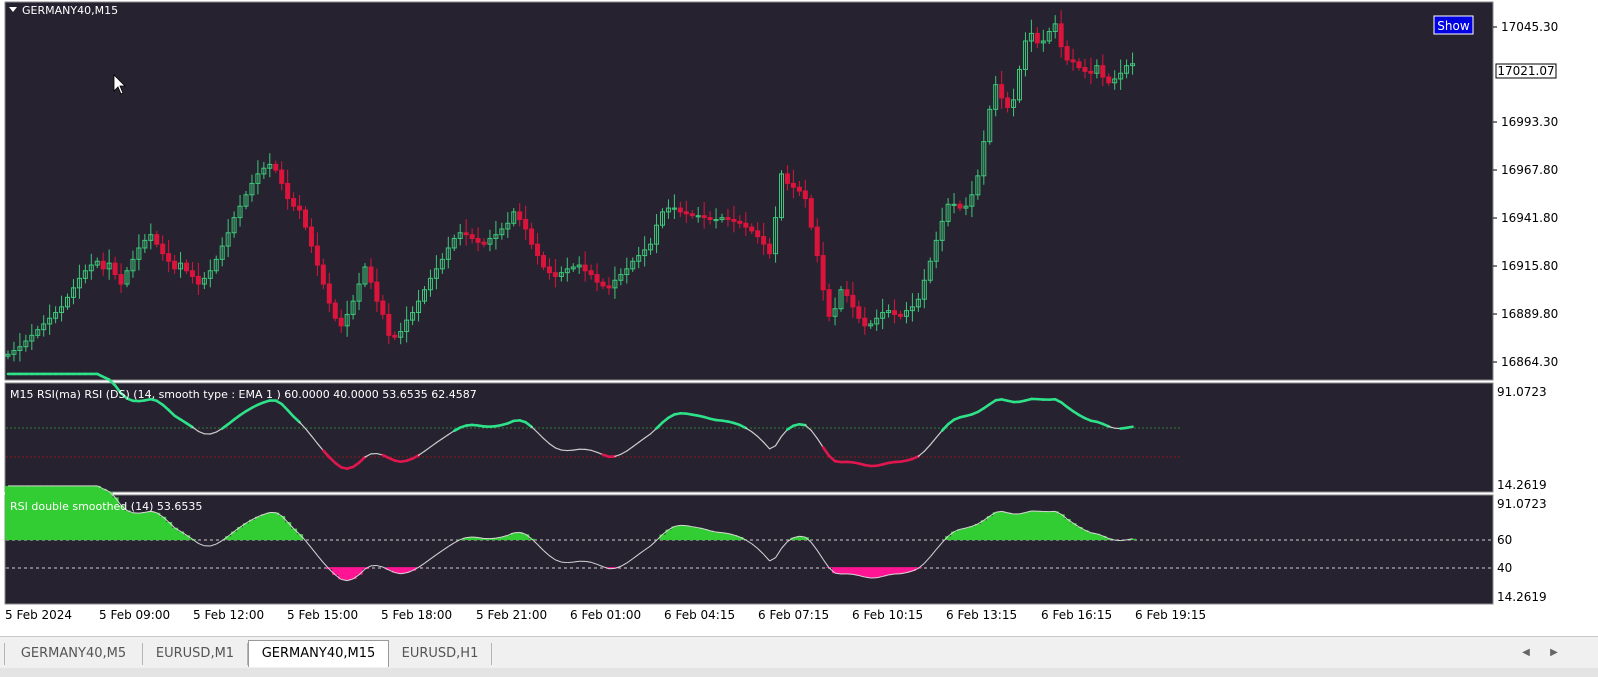 The height and width of the screenshot is (677, 1598). I want to click on time-tick: 6 Feb 01:00, so click(605, 615).